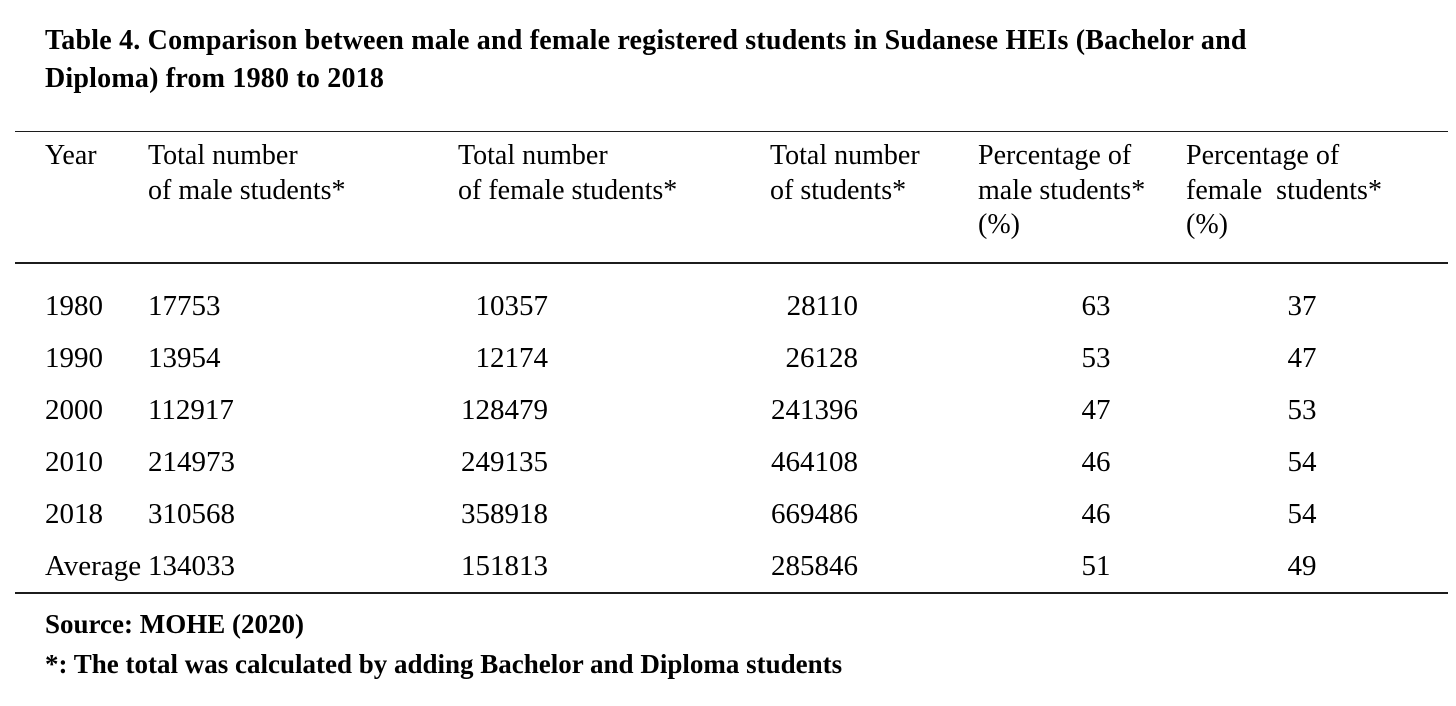 Image resolution: width=1456 pixels, height=706 pixels. I want to click on cell-female-pct: 53, so click(1302, 409).